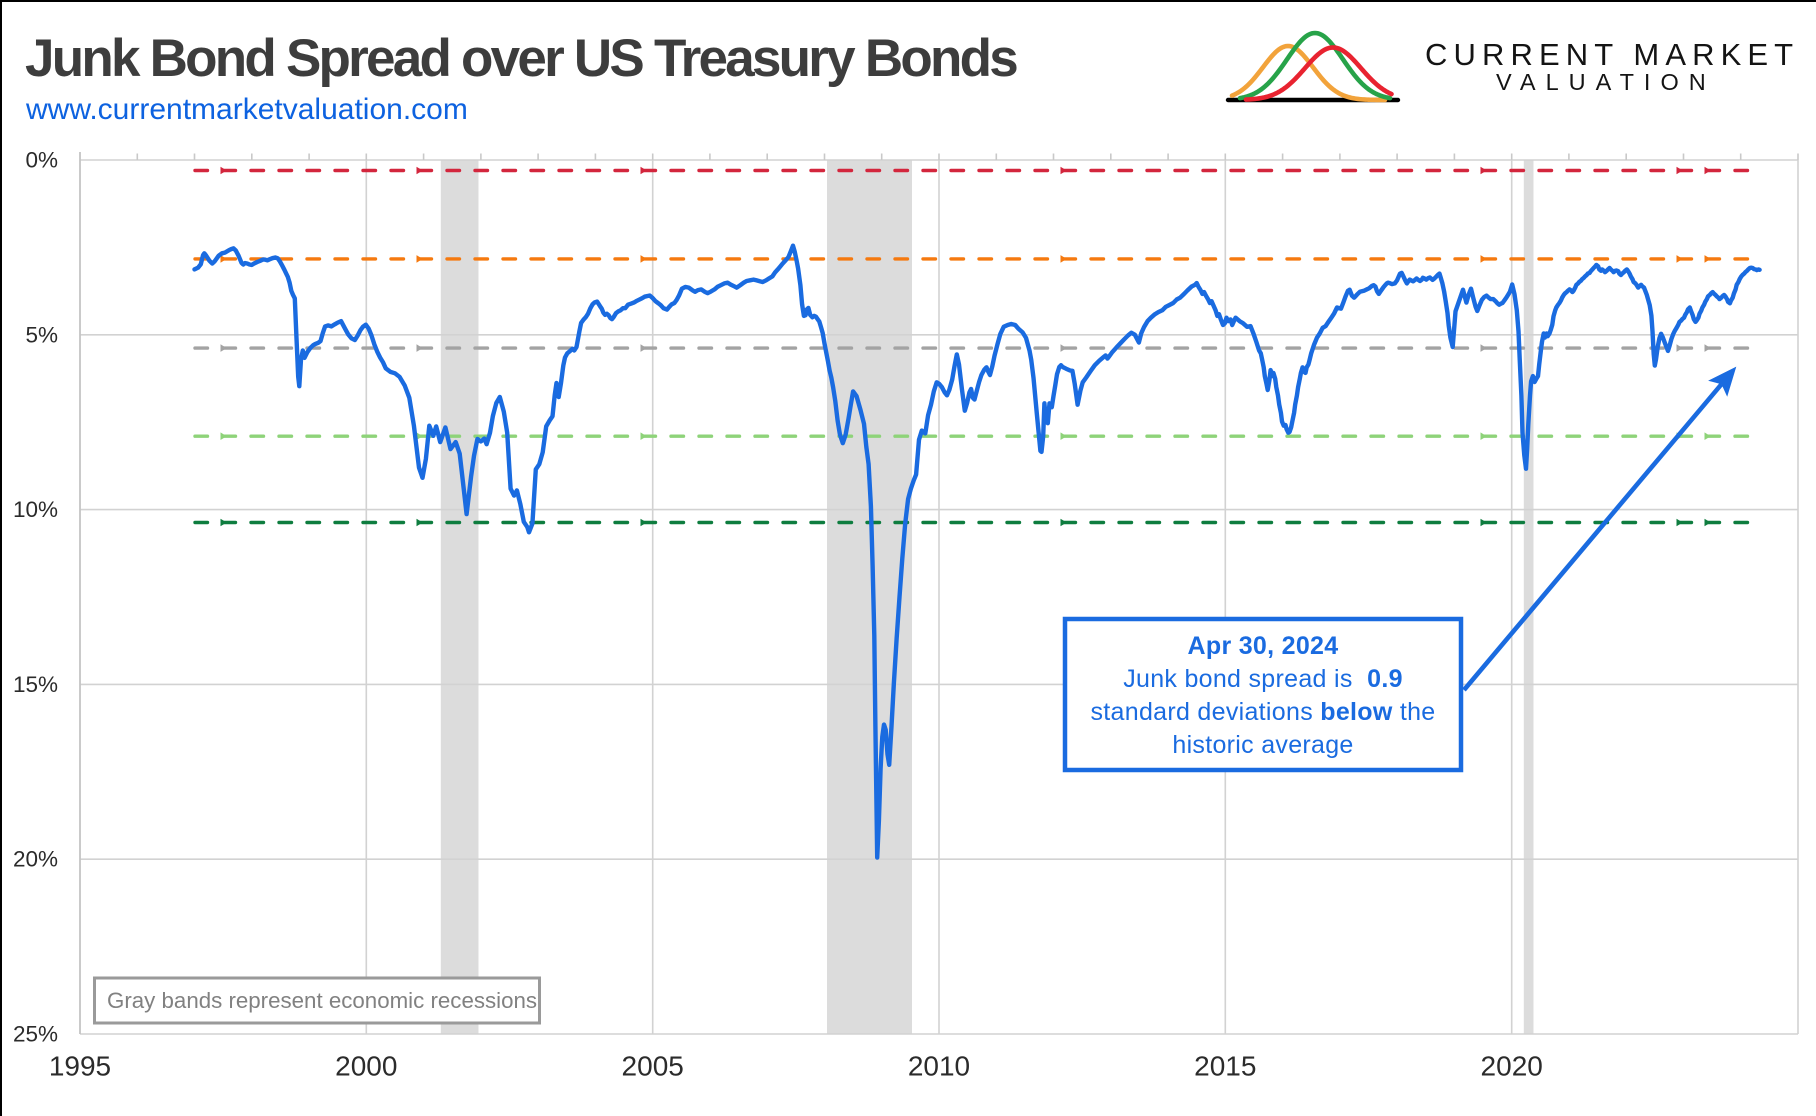 The width and height of the screenshot is (1816, 1116). What do you see at coordinates (1262, 745) in the screenshot?
I see `svg-text: historic average` at bounding box center [1262, 745].